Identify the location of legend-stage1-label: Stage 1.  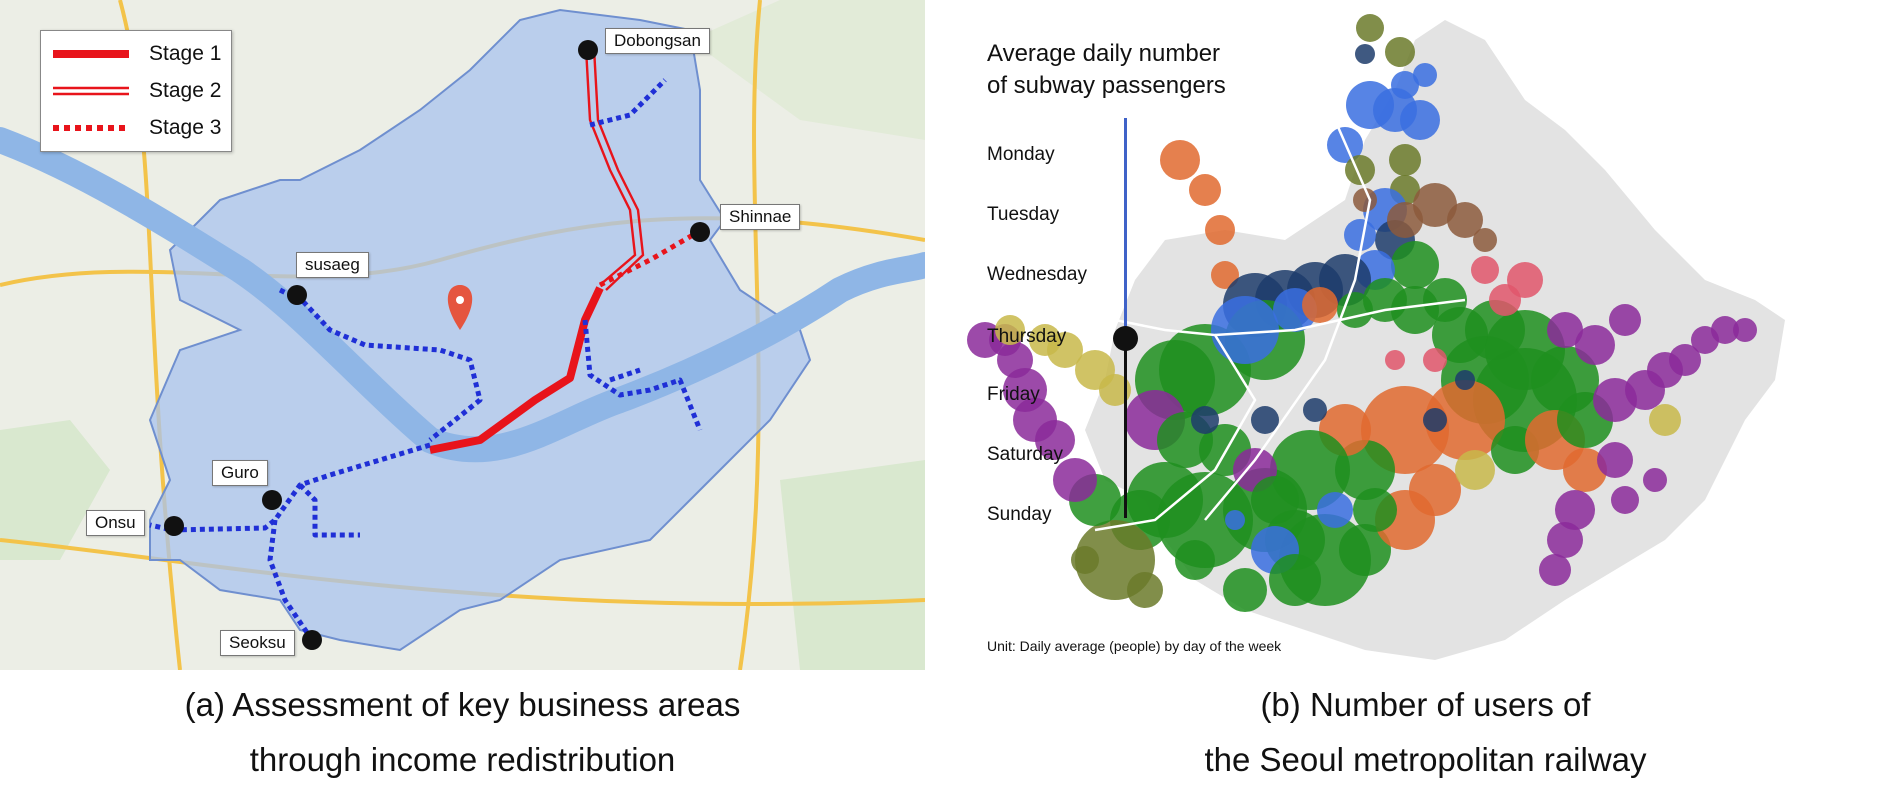
(185, 53).